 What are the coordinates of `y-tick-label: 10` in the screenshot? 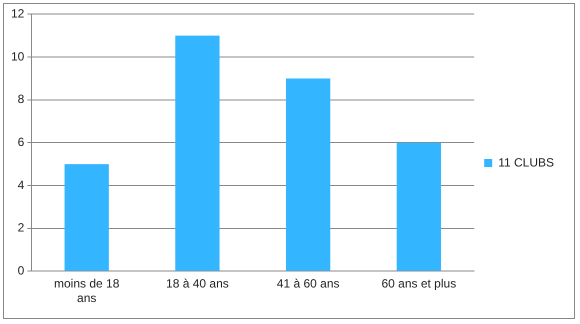 It's located at (17, 56).